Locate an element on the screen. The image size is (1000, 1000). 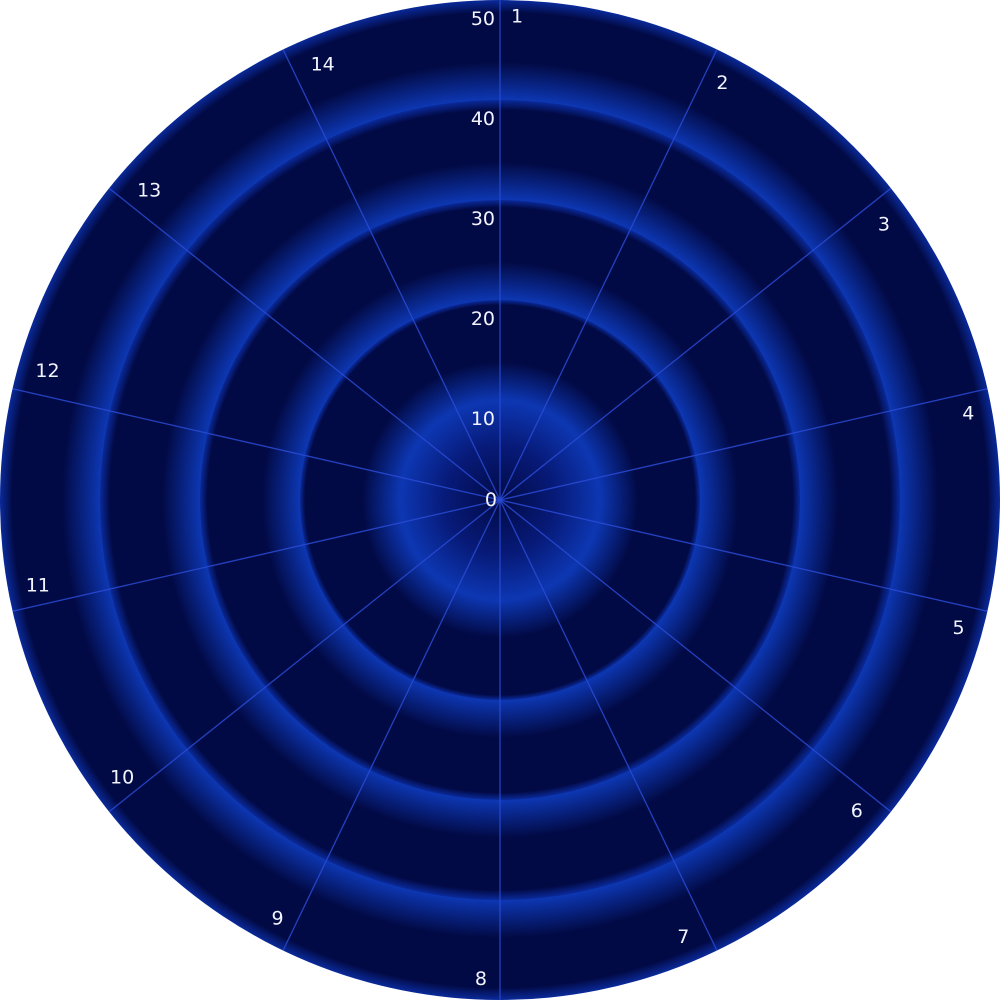
category-label-3: 3 is located at coordinates (884, 224).